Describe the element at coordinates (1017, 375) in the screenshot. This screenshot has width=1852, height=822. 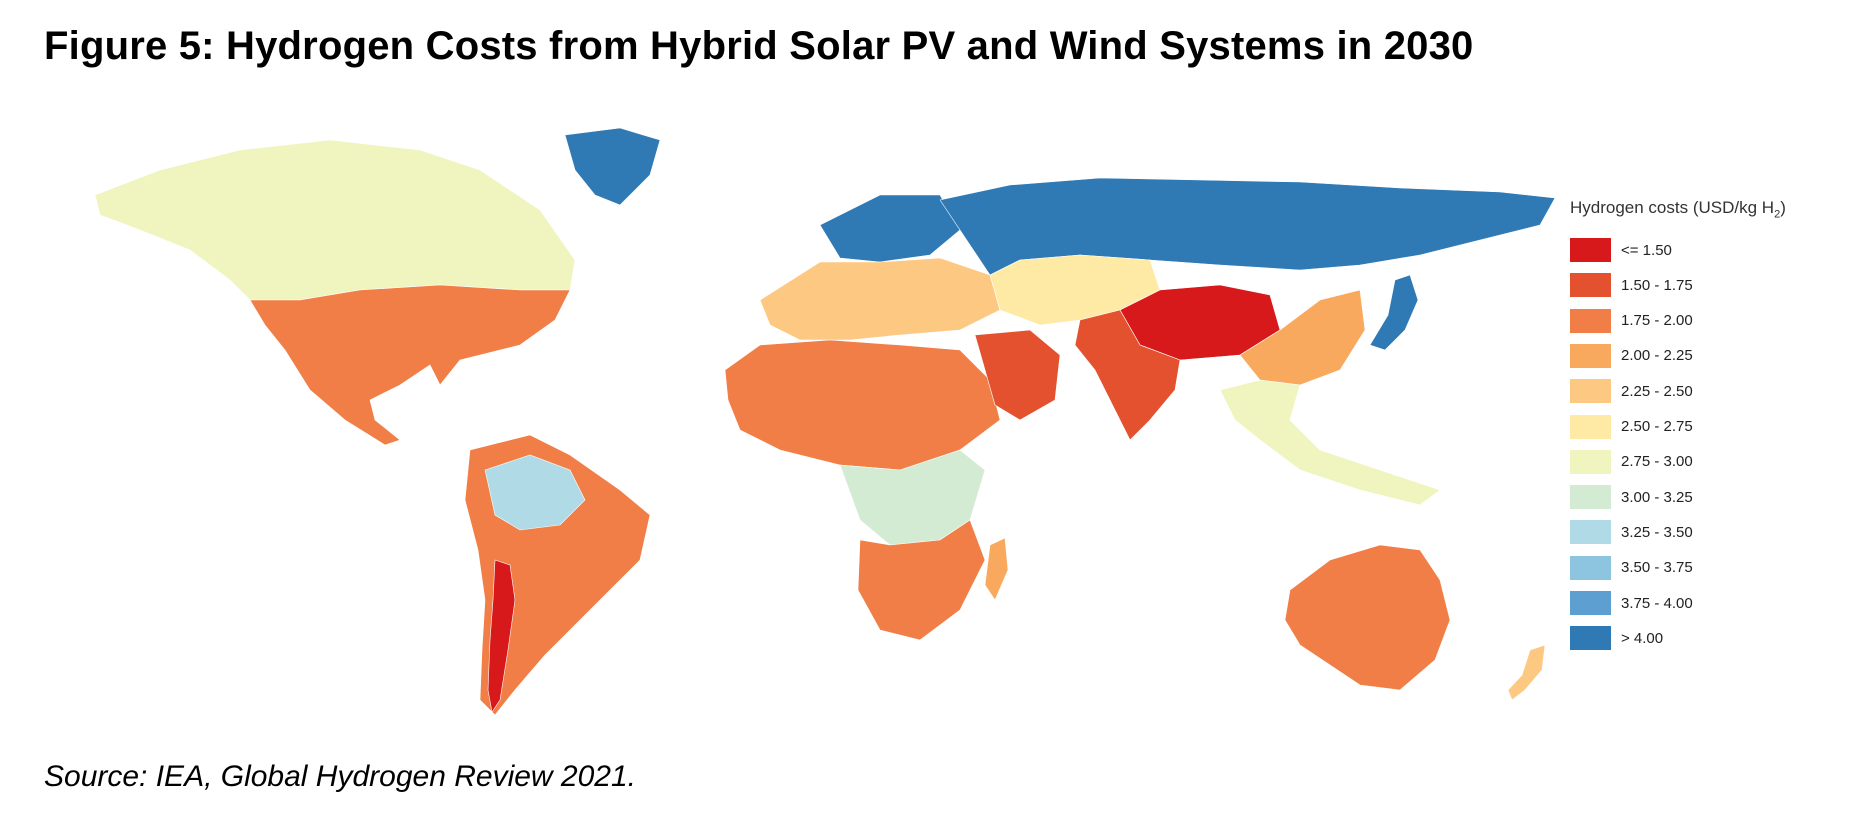
I see `map-region-arabia` at that location.